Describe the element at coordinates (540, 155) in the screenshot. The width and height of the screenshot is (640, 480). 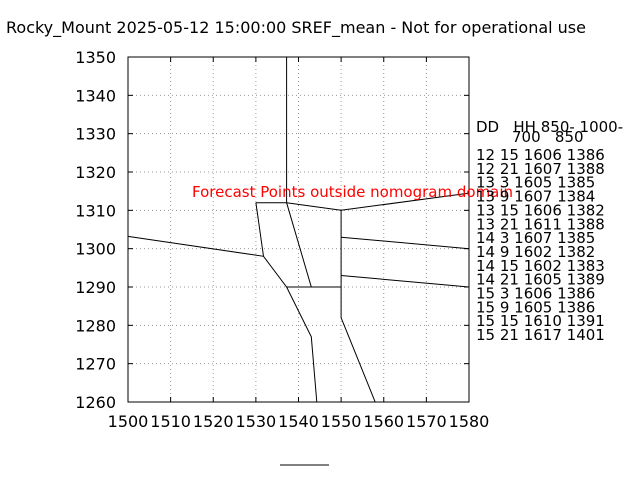
I see `legend-row: 12 15 1606 1386` at that location.